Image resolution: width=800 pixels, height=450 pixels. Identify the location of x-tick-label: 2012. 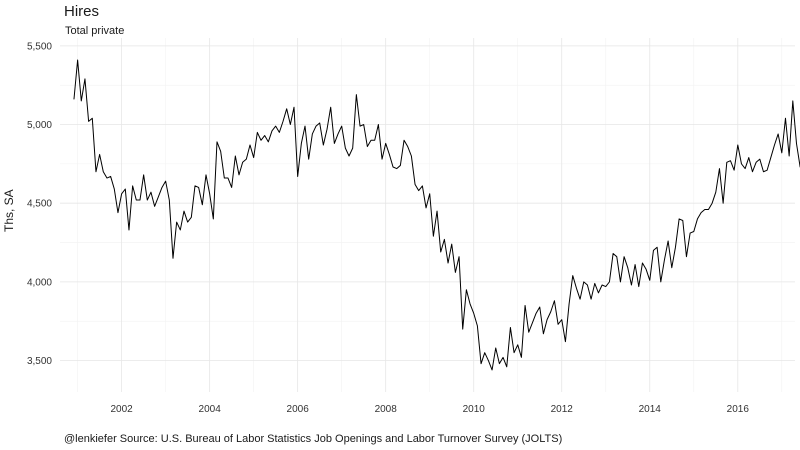
(562, 409).